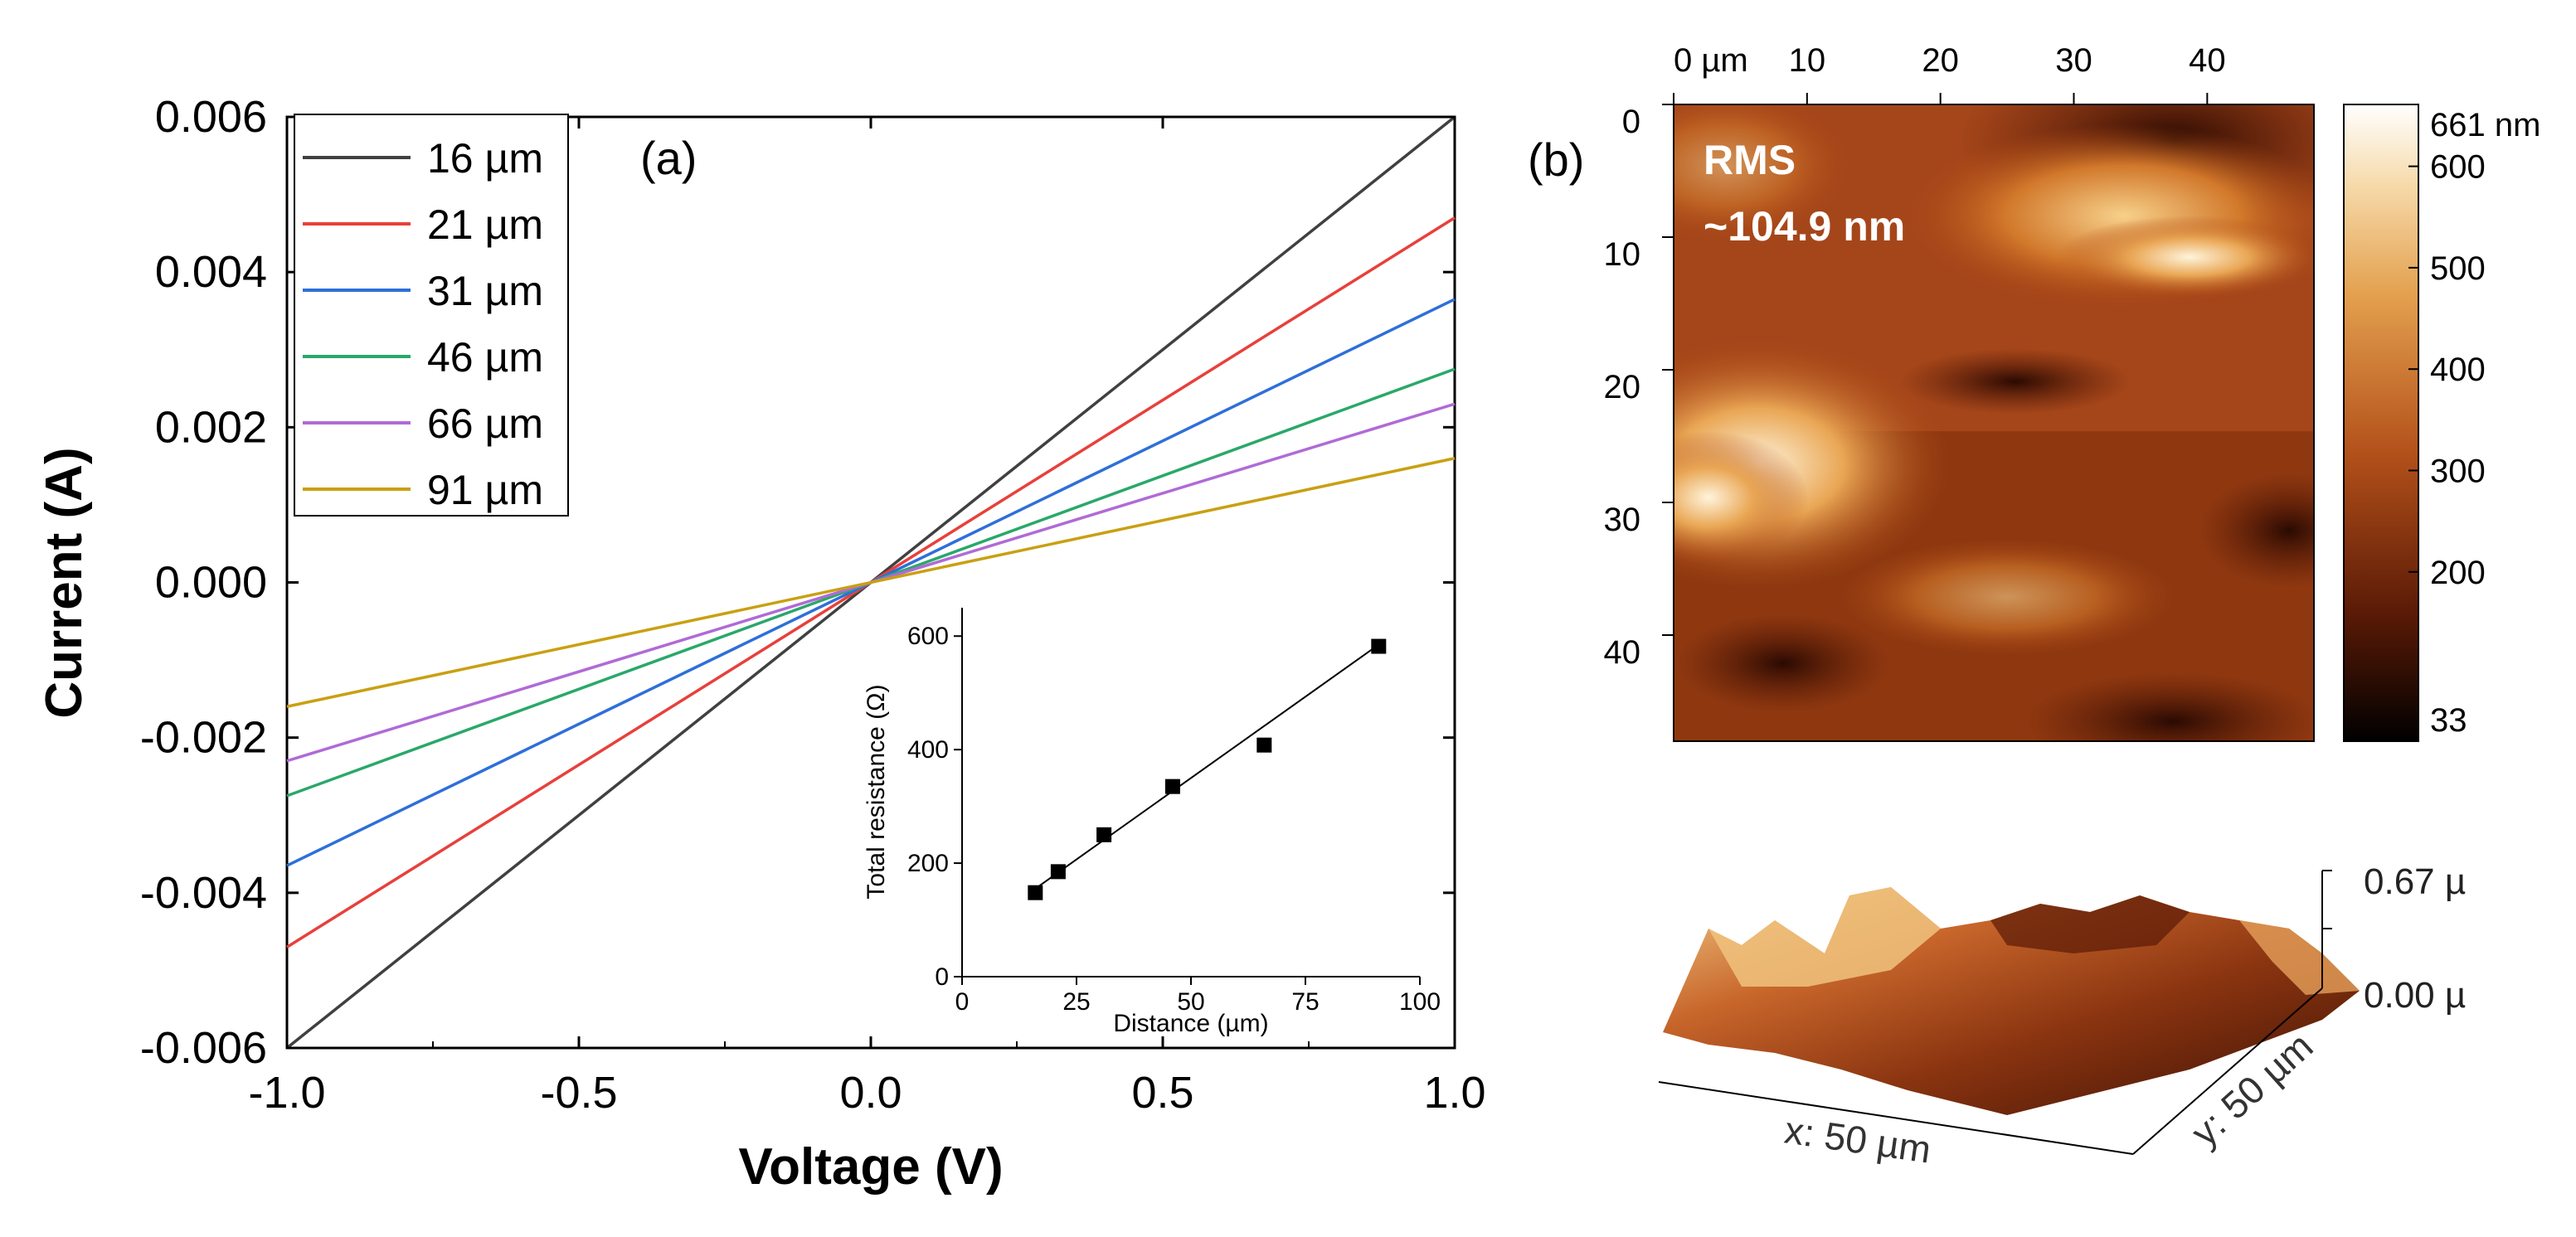 This screenshot has height=1237, width=2576. What do you see at coordinates (423, 324) in the screenshot?
I see `iv-legend: 16 µm 21 µm 31 µm 46 µm 66 µm 91 µm` at bounding box center [423, 324].